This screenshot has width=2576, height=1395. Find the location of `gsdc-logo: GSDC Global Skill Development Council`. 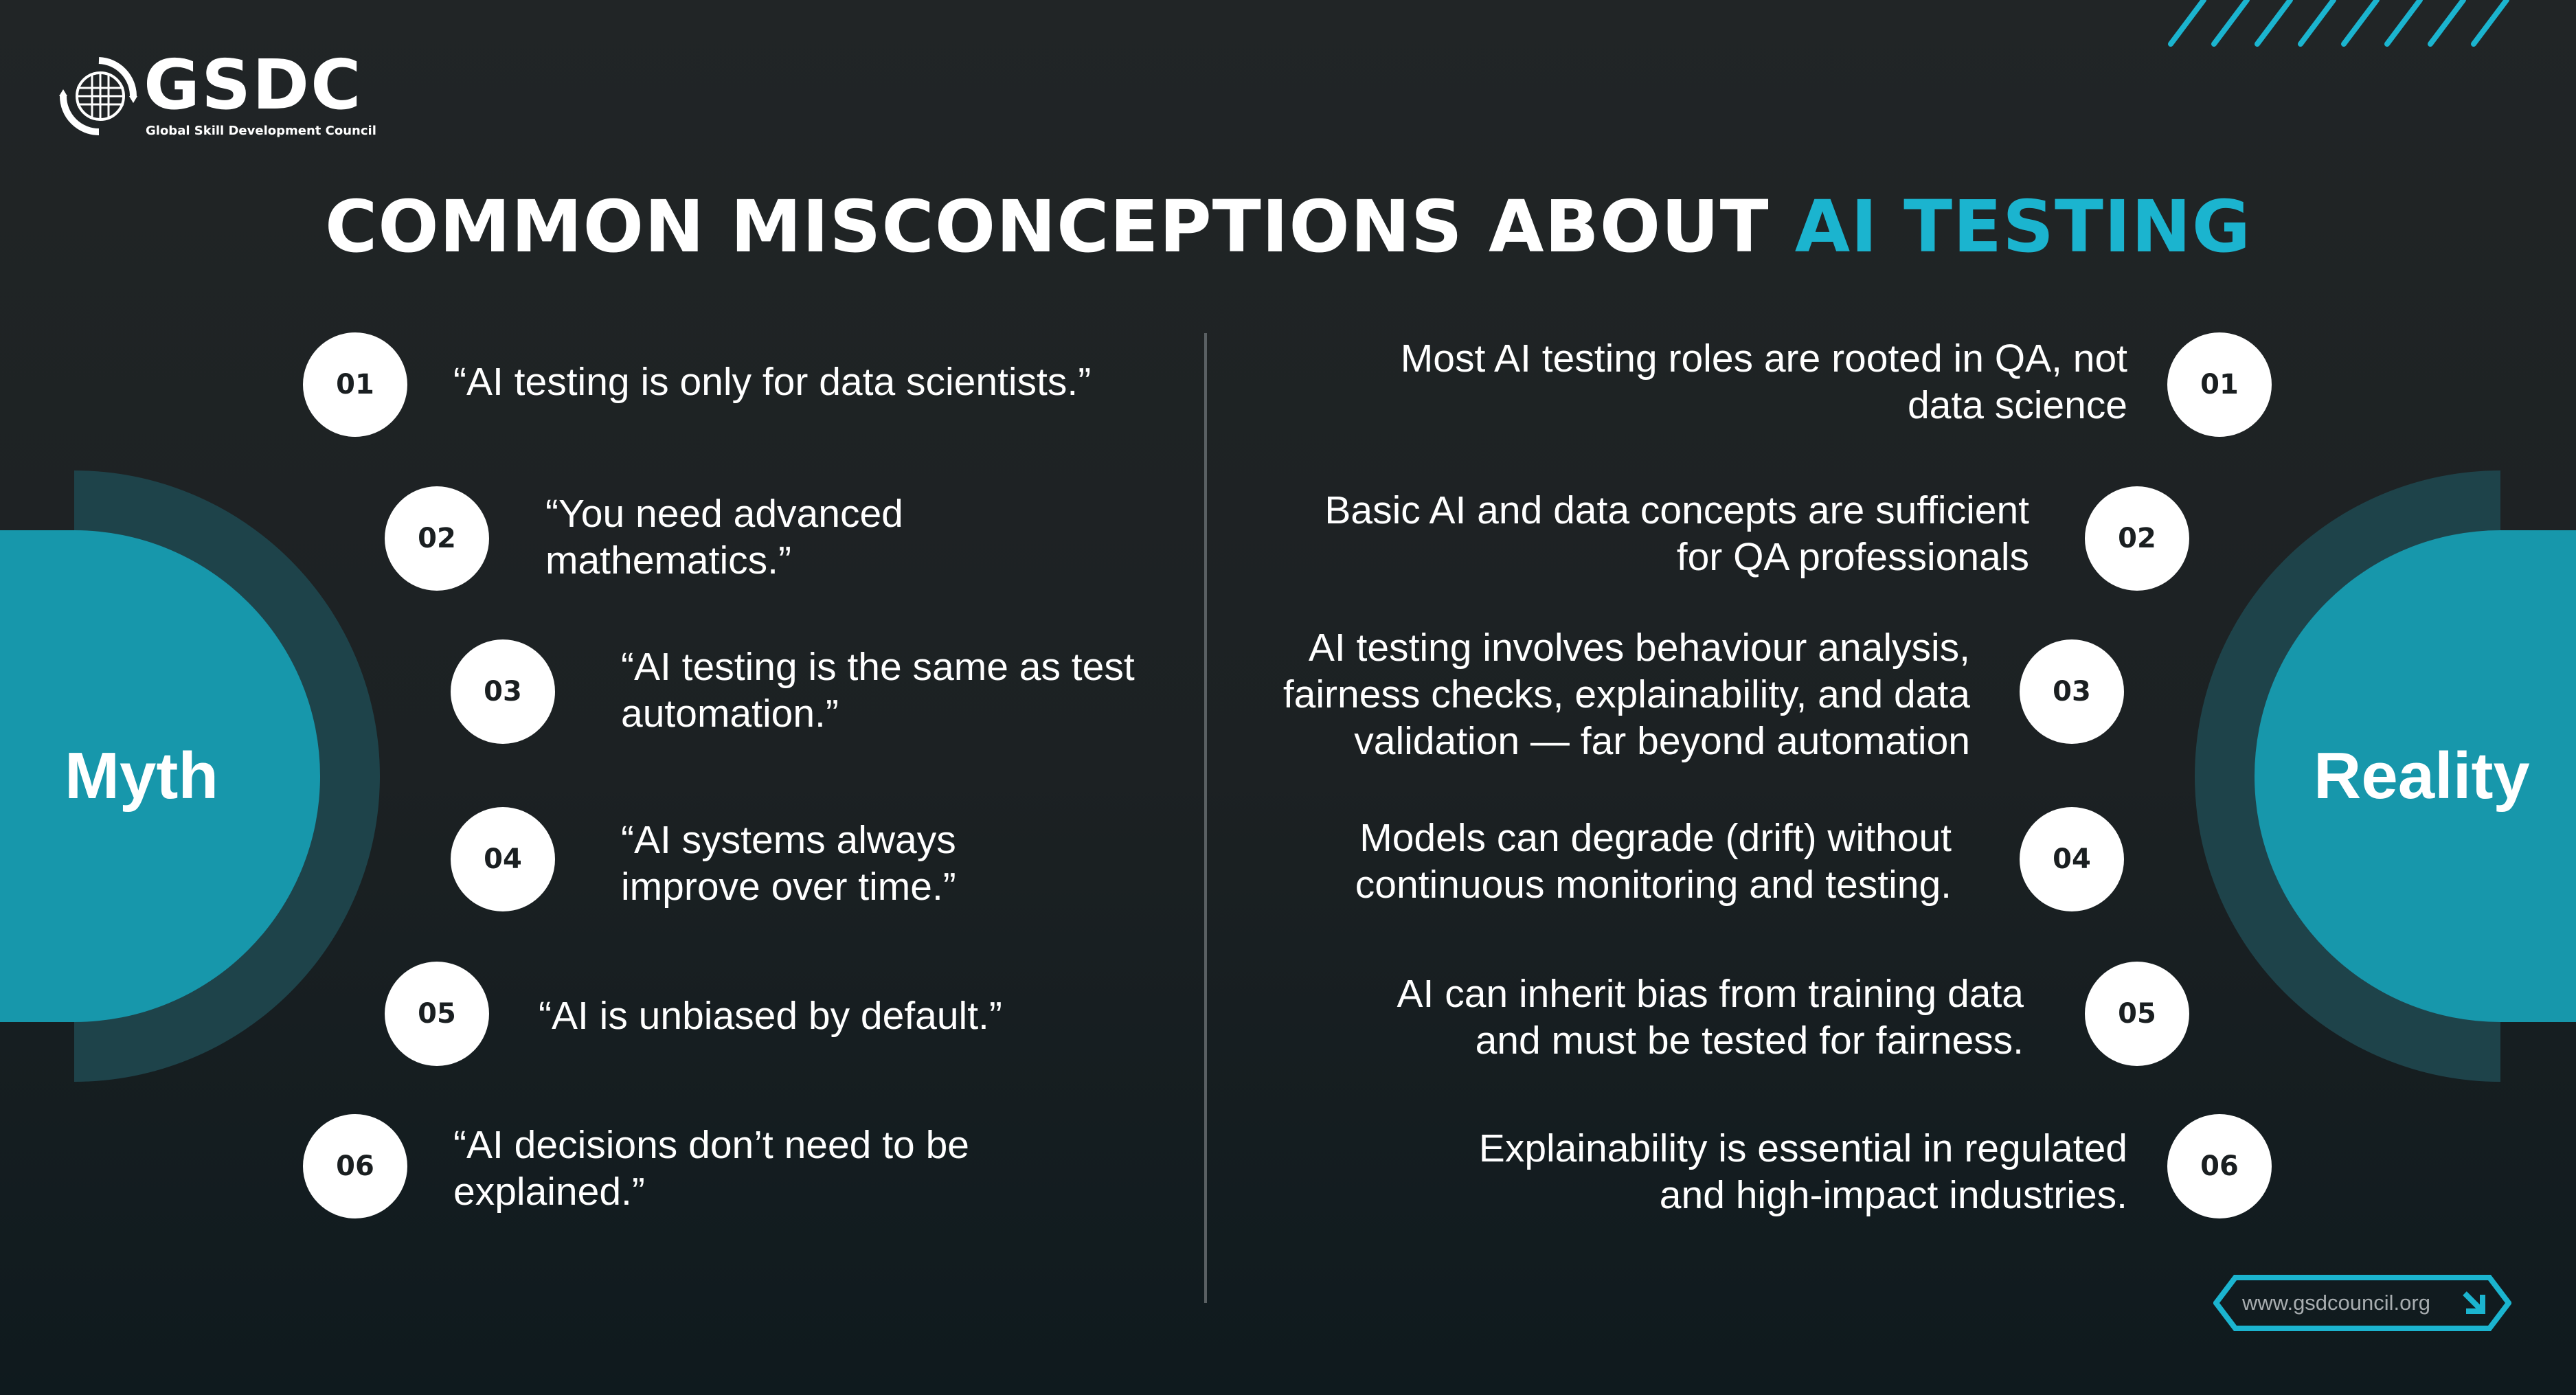

gsdc-logo: GSDC Global Skill Development Council is located at coordinates (217, 96).